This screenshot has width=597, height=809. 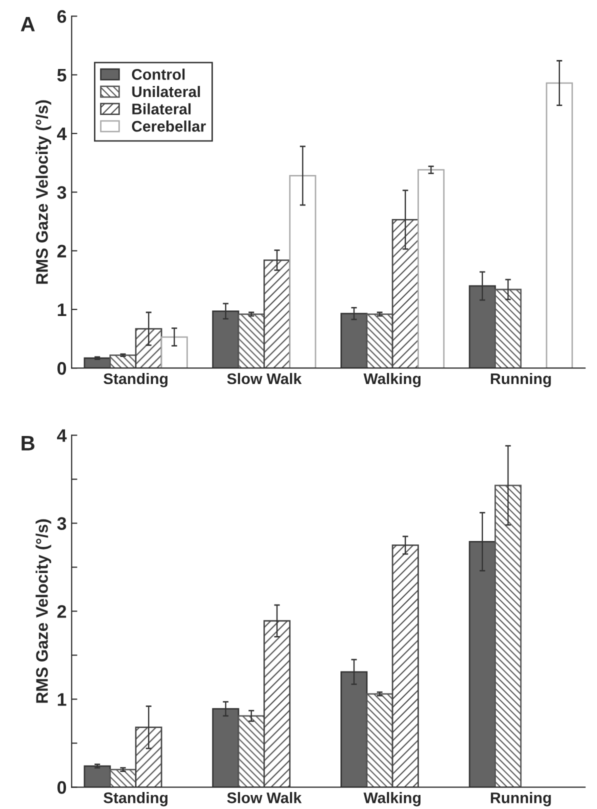 What do you see at coordinates (161, 108) in the screenshot?
I see `legend-label: Bilateral` at bounding box center [161, 108].